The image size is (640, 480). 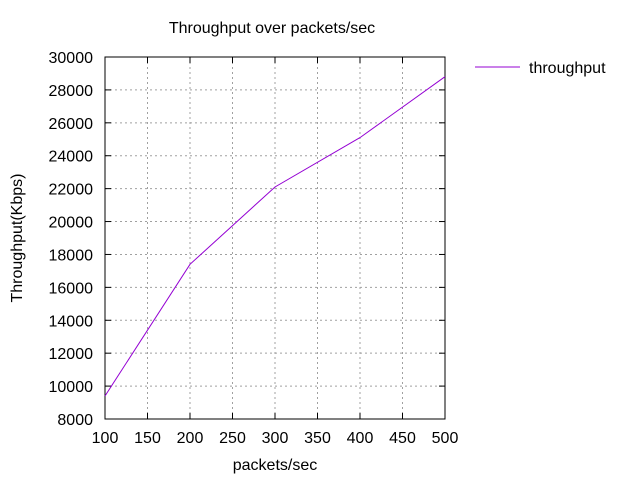 I want to click on y-tick-label: 8000, so click(x=75, y=420).